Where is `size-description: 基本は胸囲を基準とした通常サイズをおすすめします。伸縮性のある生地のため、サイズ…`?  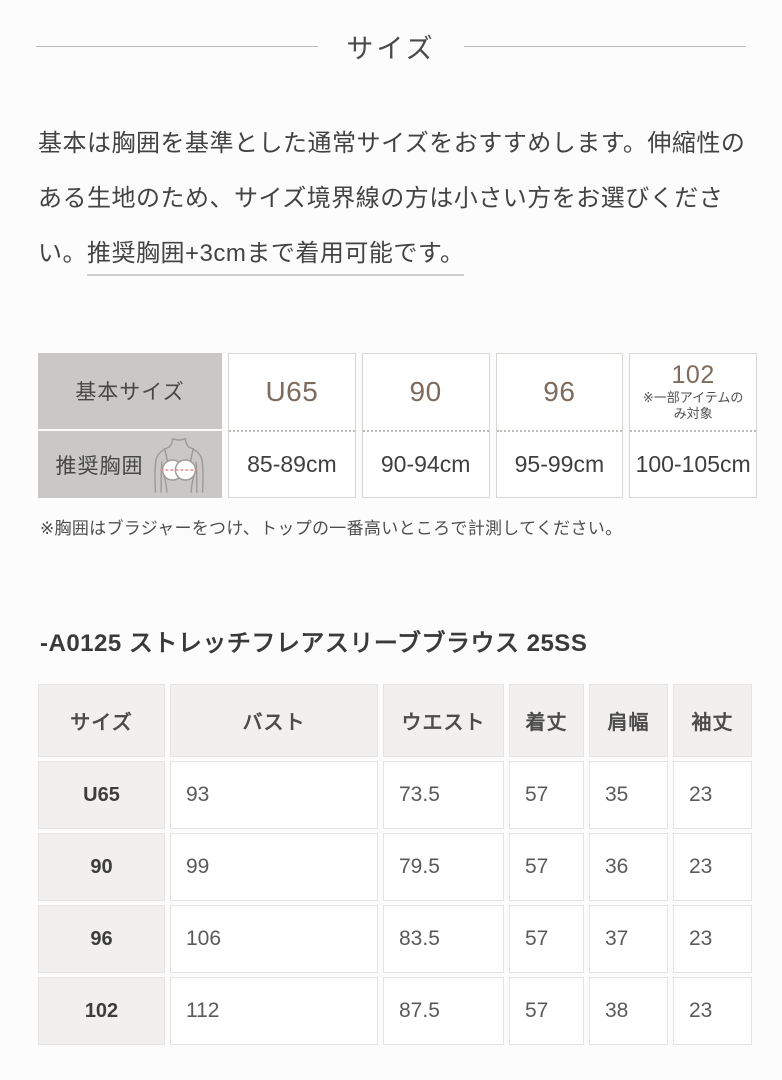 size-description: 基本は胸囲を基準とした通常サイズをおすすめします。伸縮性のある生地のため、サイズ… is located at coordinates (393, 198).